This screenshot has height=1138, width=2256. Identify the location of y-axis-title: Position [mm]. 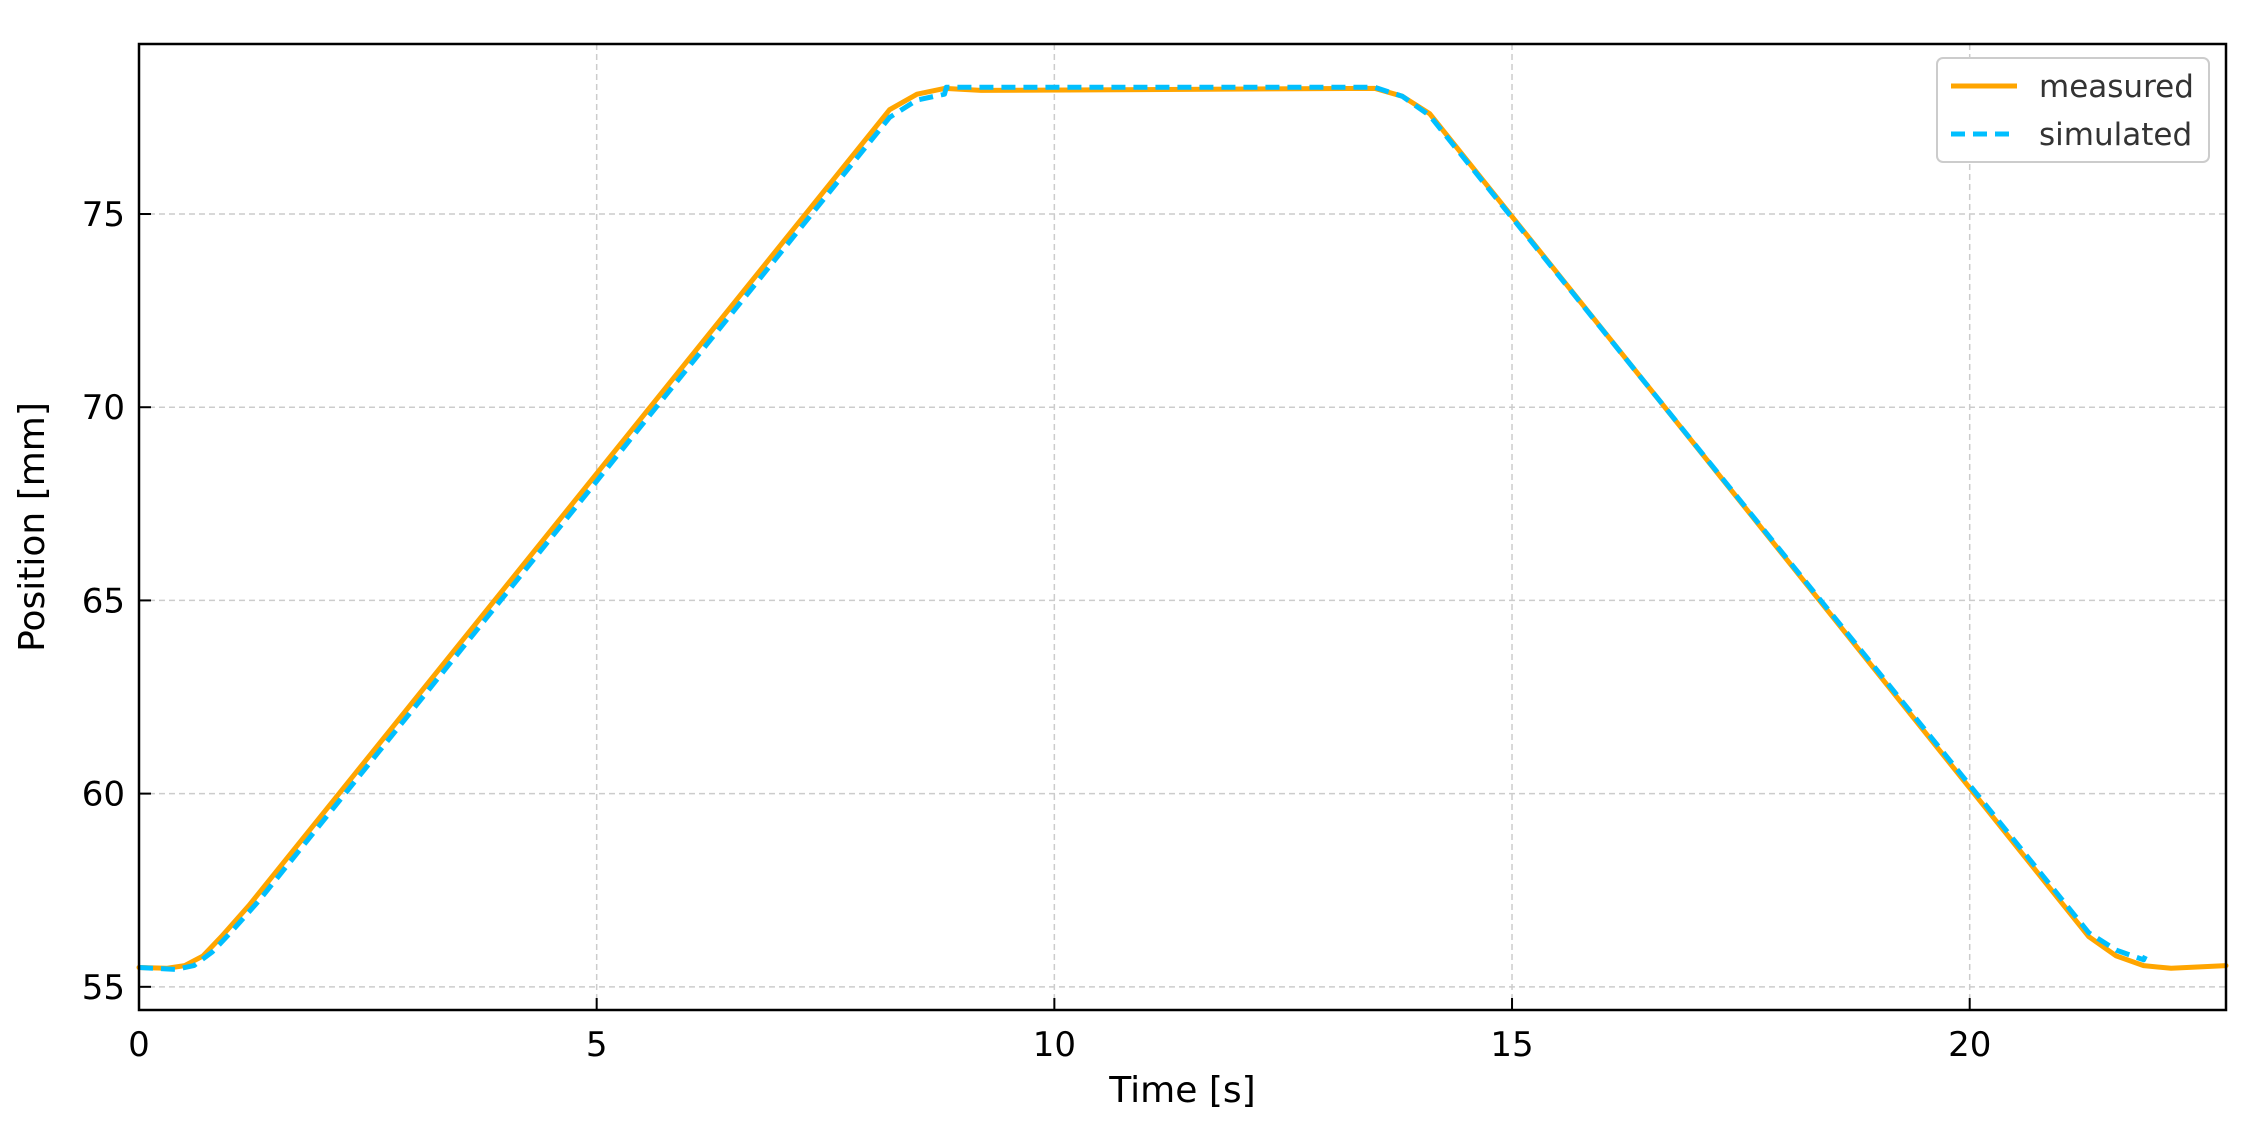
(32, 527).